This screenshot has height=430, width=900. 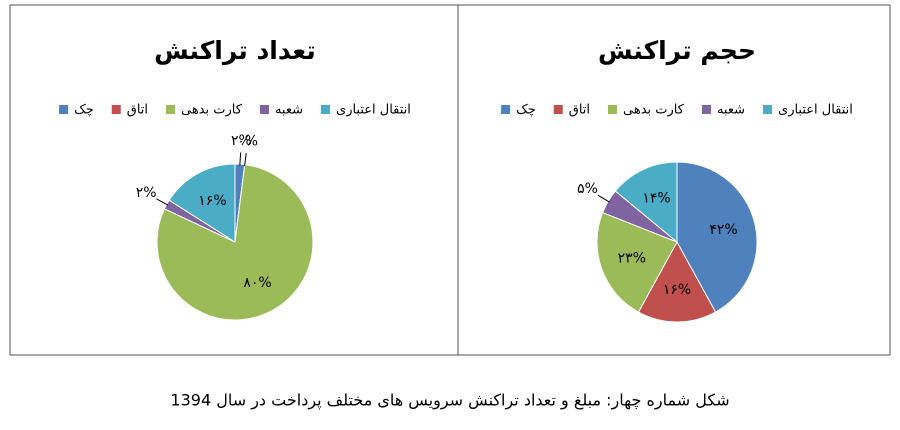 I want to click on slice-label: ۸۰%, so click(x=257, y=283).